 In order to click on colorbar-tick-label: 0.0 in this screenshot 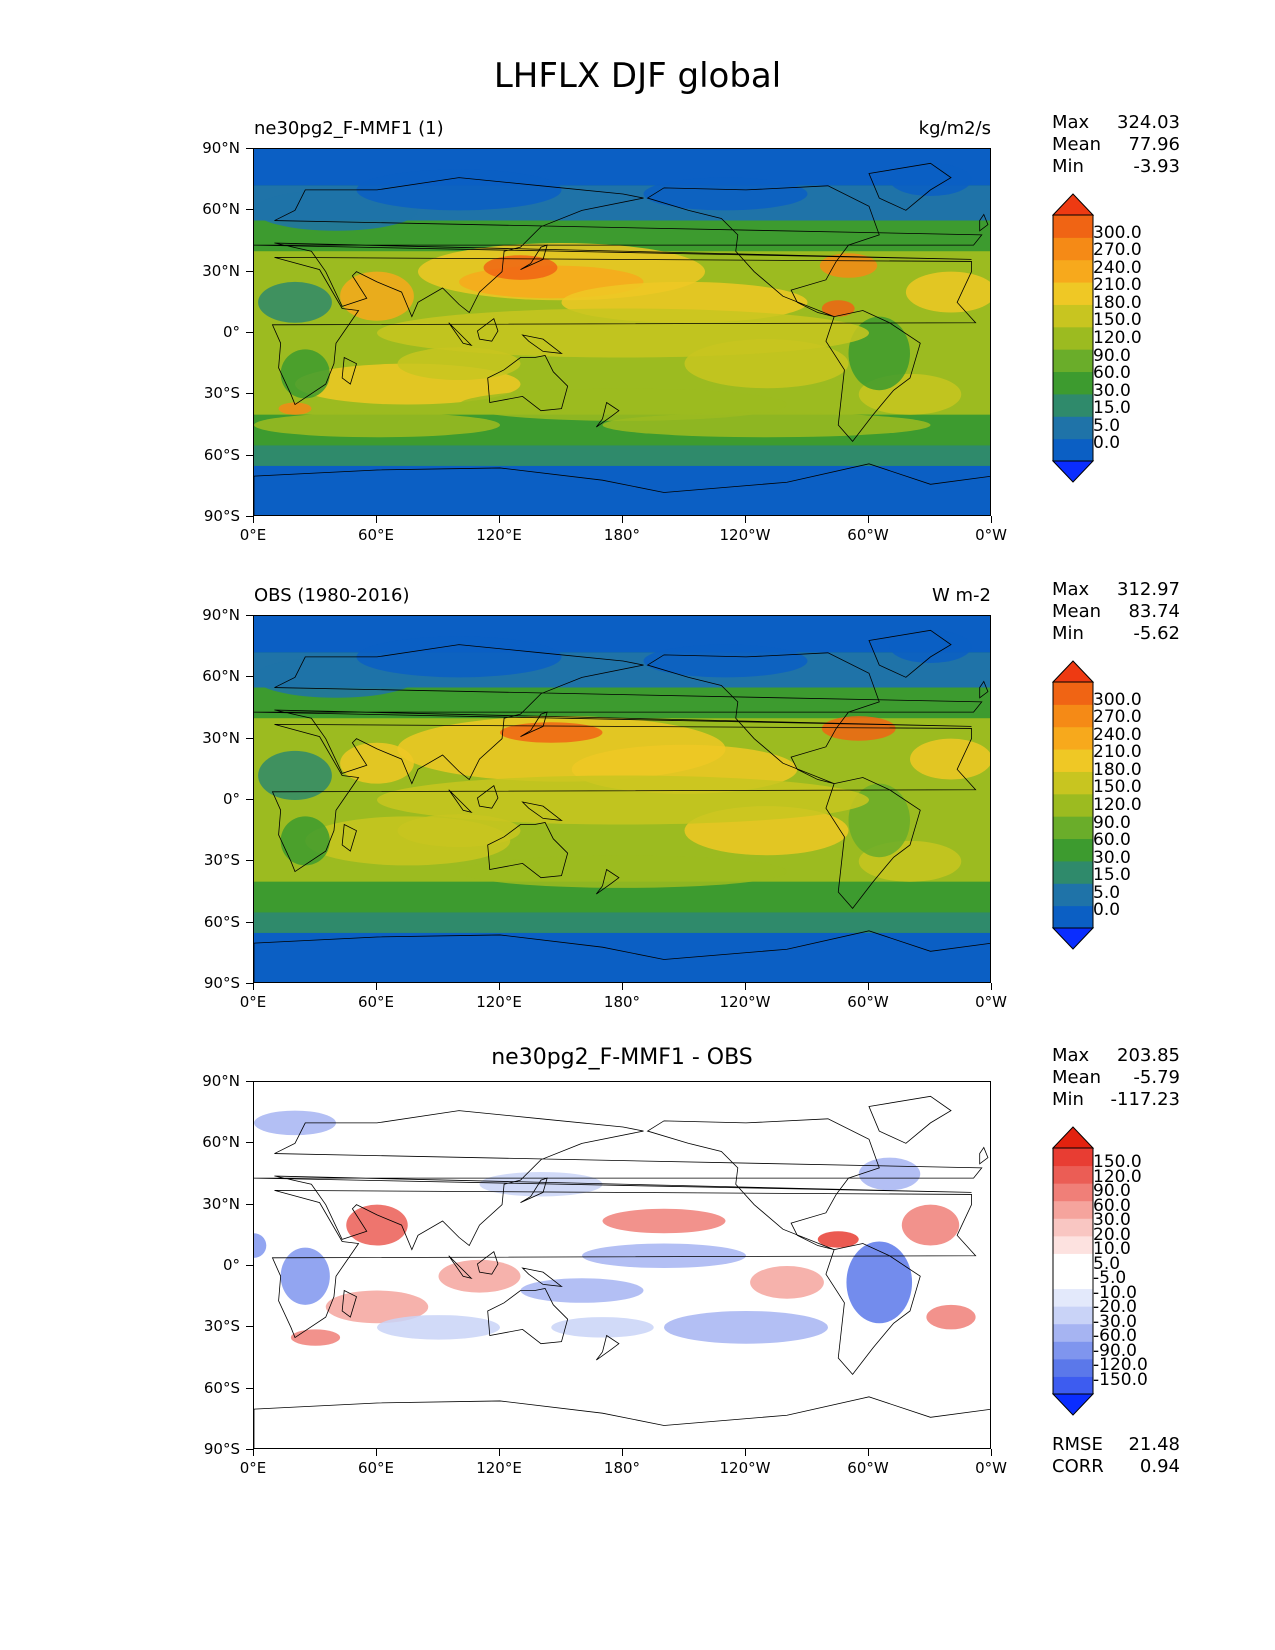, I will do `click(1107, 443)`.